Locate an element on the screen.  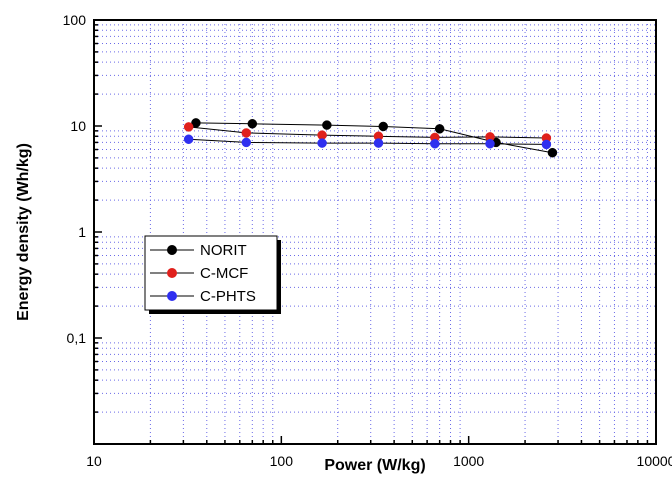
legend-marker-norit is located at coordinates (172, 250).